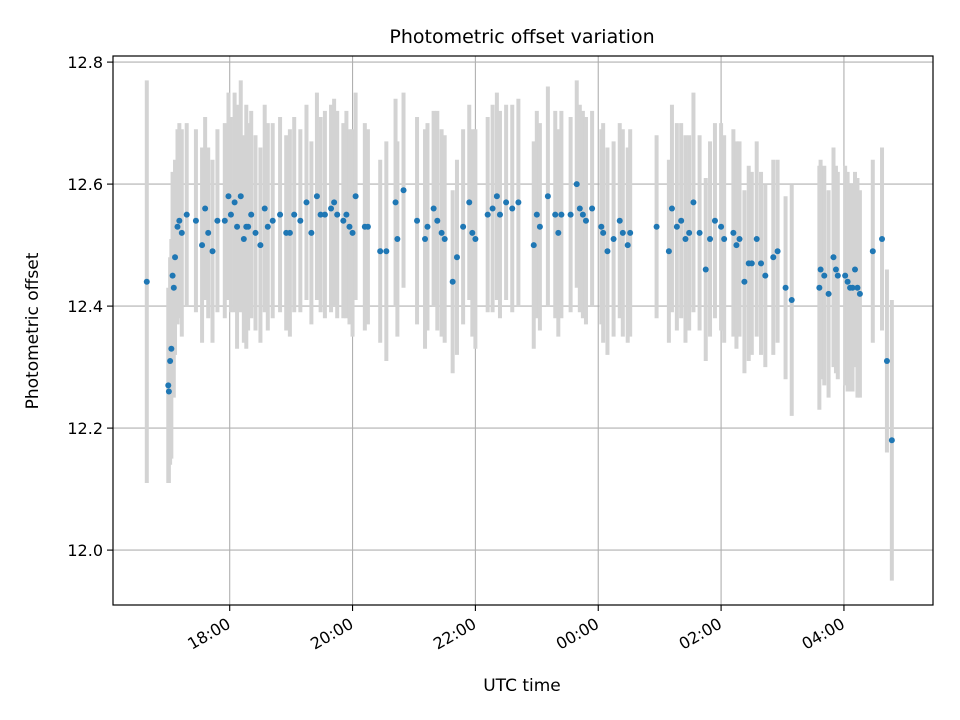  What do you see at coordinates (331, 634) in the screenshot?
I see `x-tick-label: 20:00` at bounding box center [331, 634].